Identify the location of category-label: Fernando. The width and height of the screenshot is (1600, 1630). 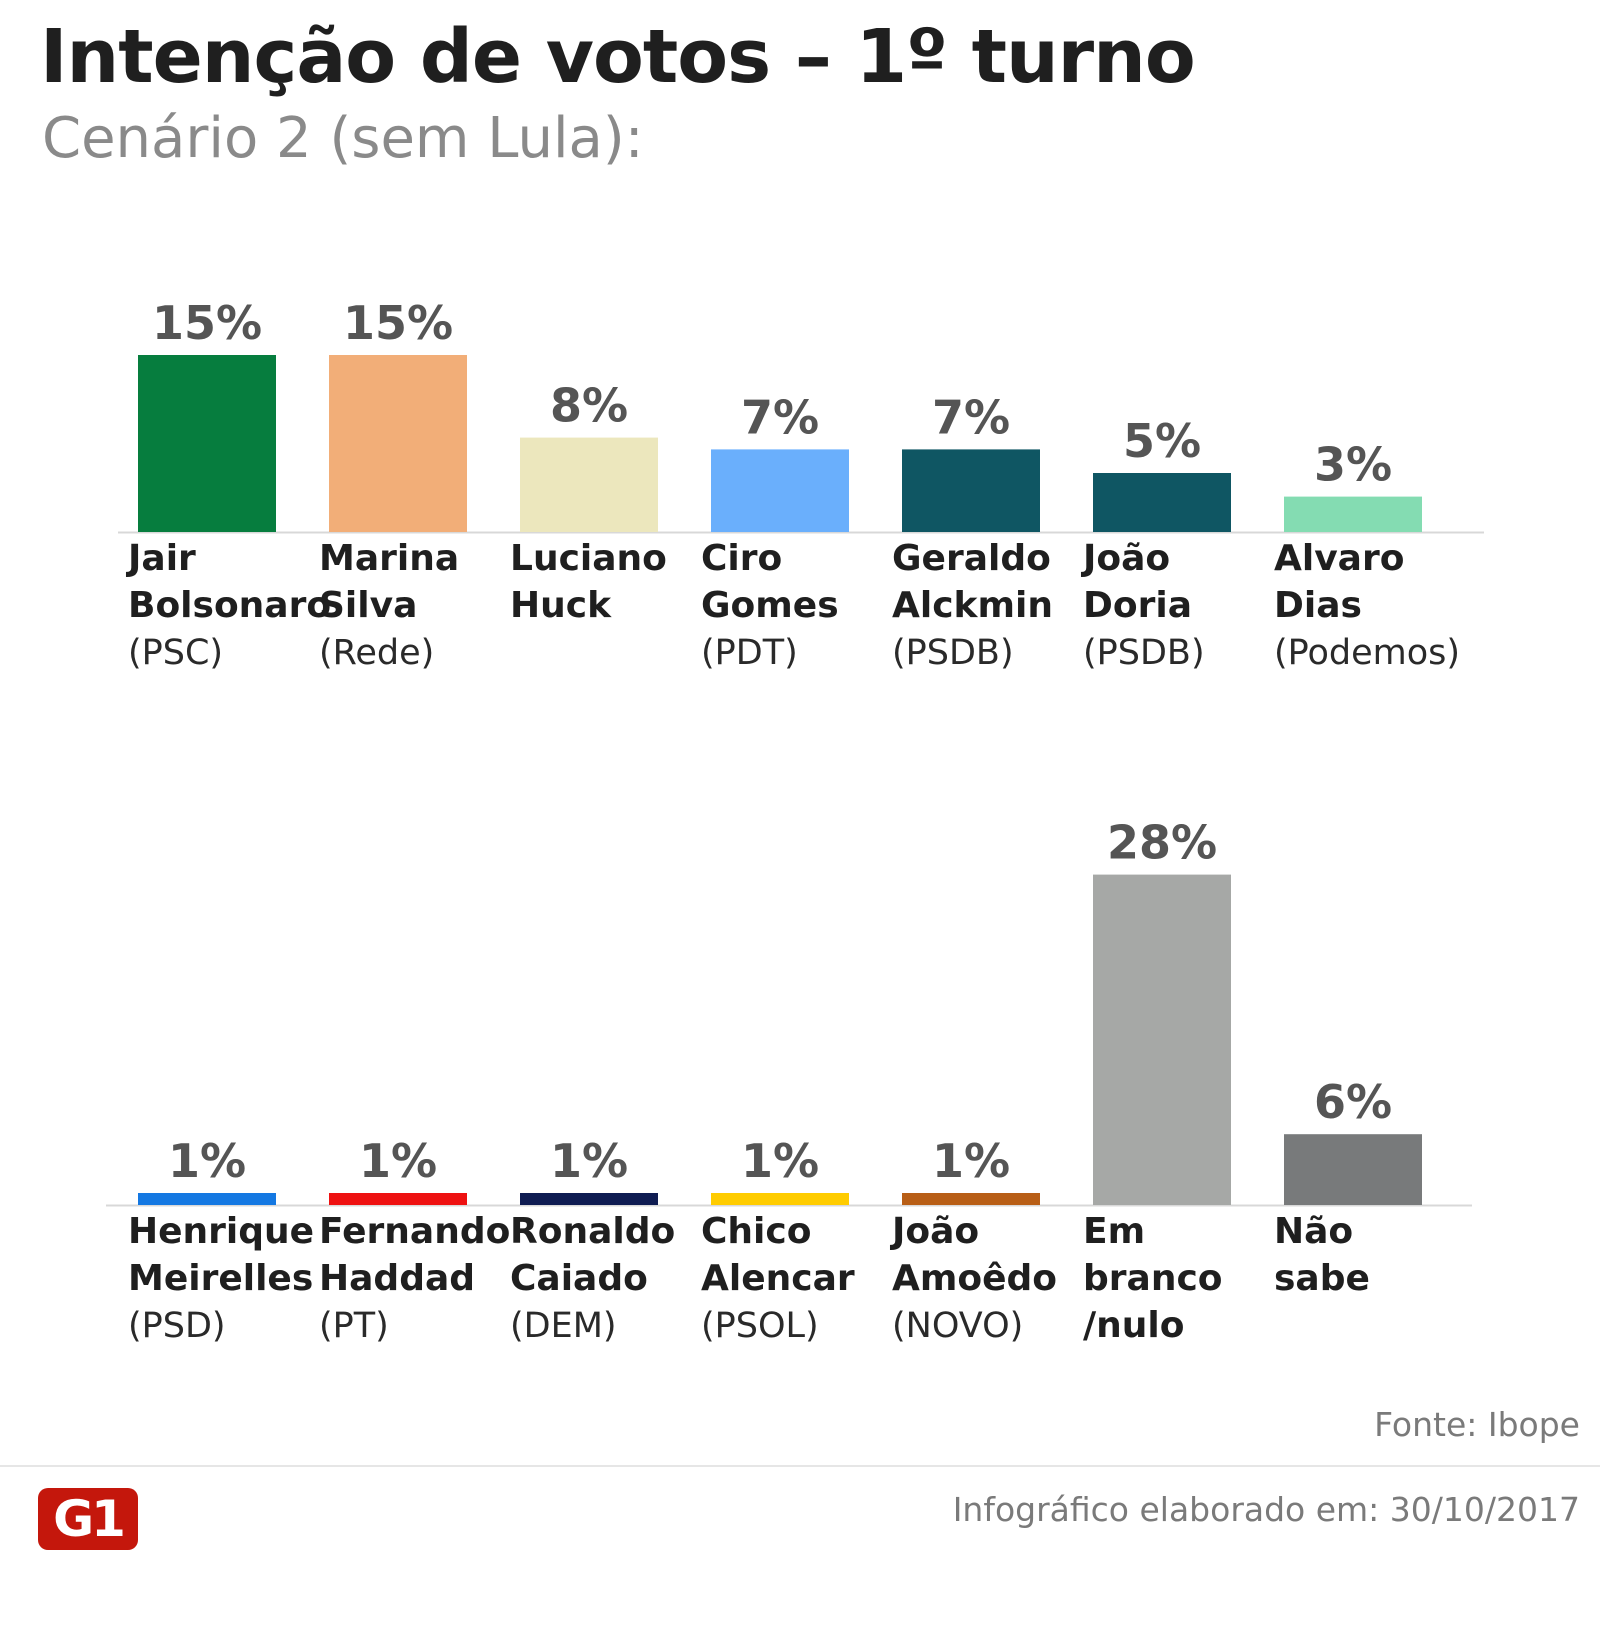
(414, 1231).